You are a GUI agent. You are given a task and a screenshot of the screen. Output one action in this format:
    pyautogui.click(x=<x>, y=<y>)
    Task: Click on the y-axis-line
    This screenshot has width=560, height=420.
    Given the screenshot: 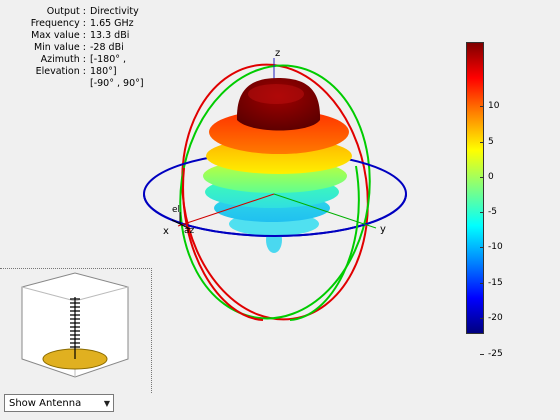 What is the action you would take?
    pyautogui.click(x=325, y=211)
    